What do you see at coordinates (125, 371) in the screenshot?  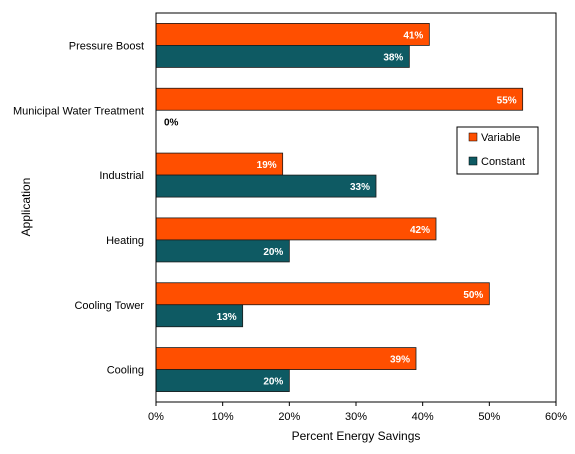 I see `category-label-cooling: Cooling` at bounding box center [125, 371].